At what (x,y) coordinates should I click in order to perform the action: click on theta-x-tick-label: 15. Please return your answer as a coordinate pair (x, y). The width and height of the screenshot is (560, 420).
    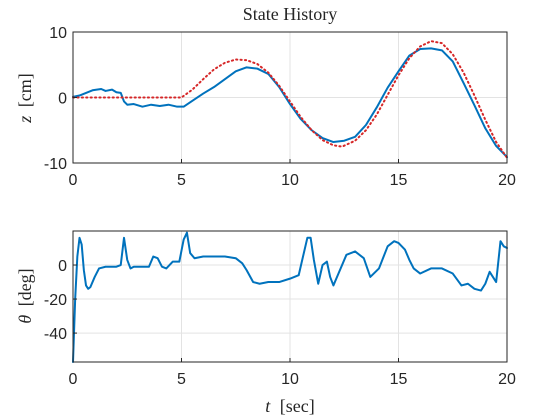
    Looking at the image, I should click on (399, 379).